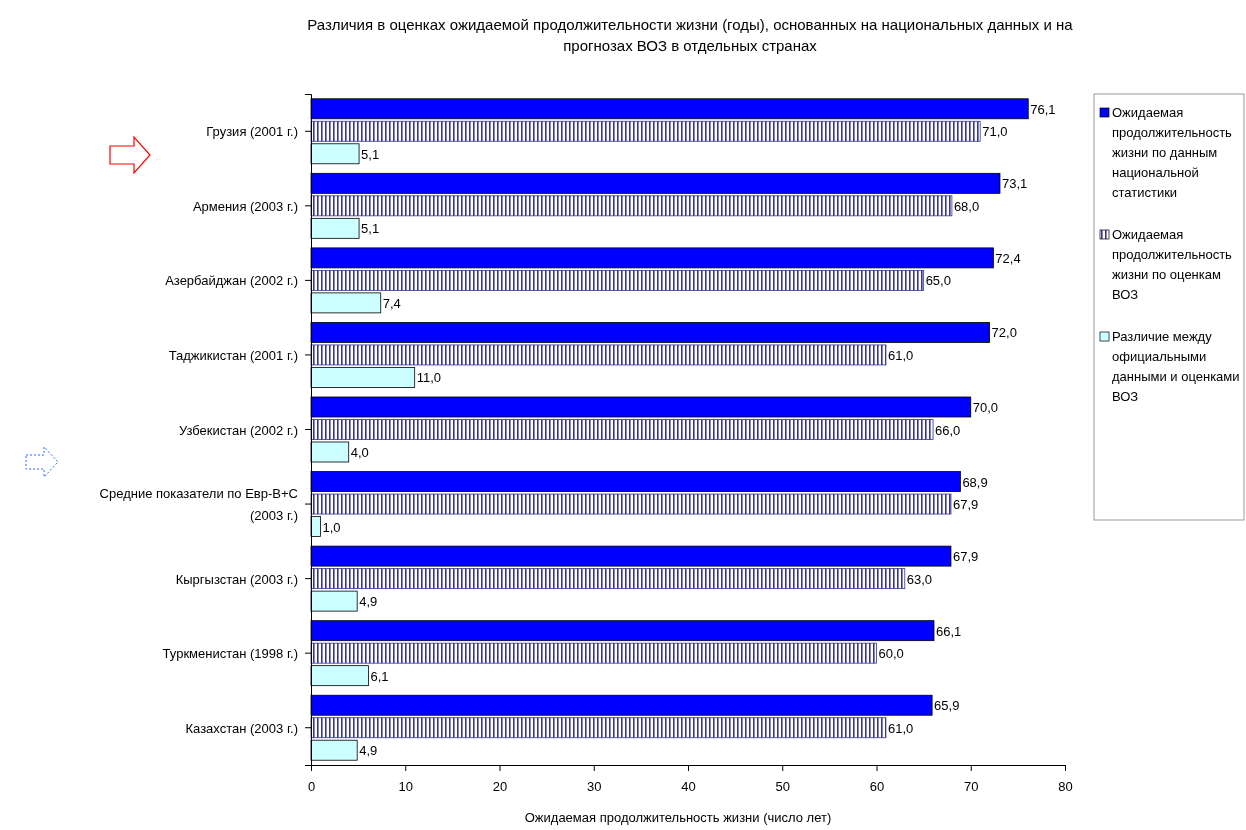  I want to click on x-tick-label: 30, so click(594, 786).